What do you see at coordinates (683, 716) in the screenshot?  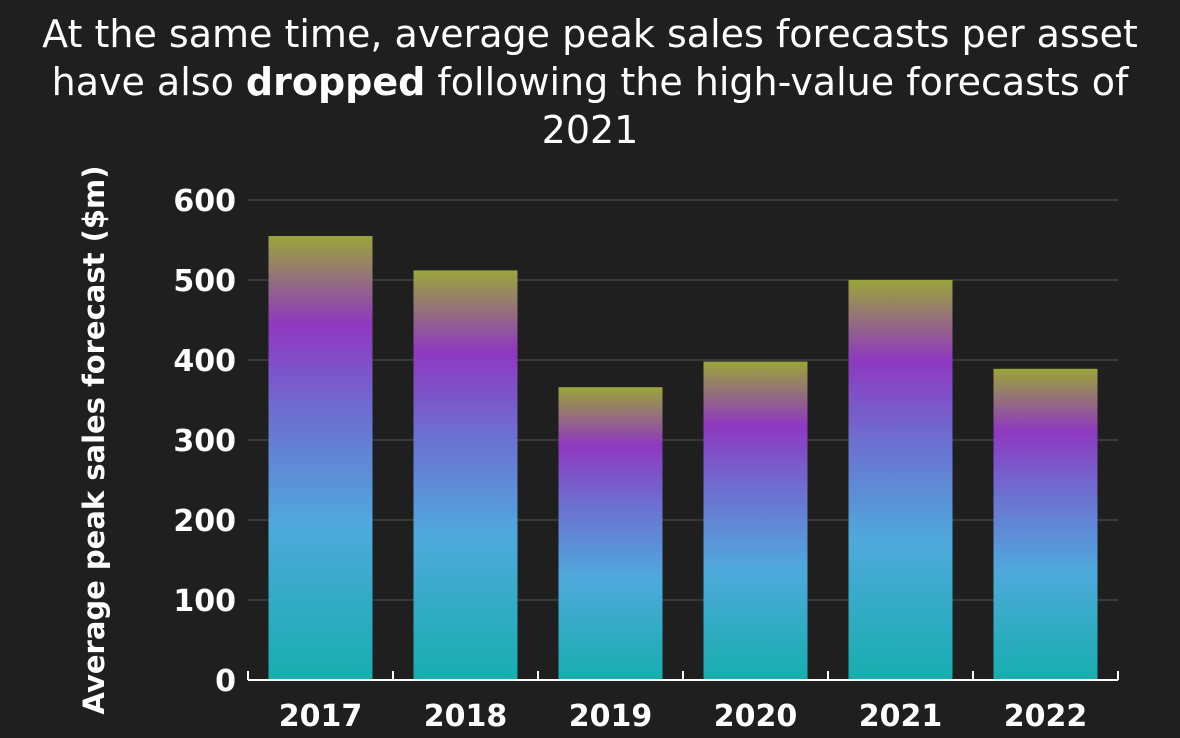 I see `x-axis-ticks: 2017 2018 2019 2020 2021 2022` at bounding box center [683, 716].